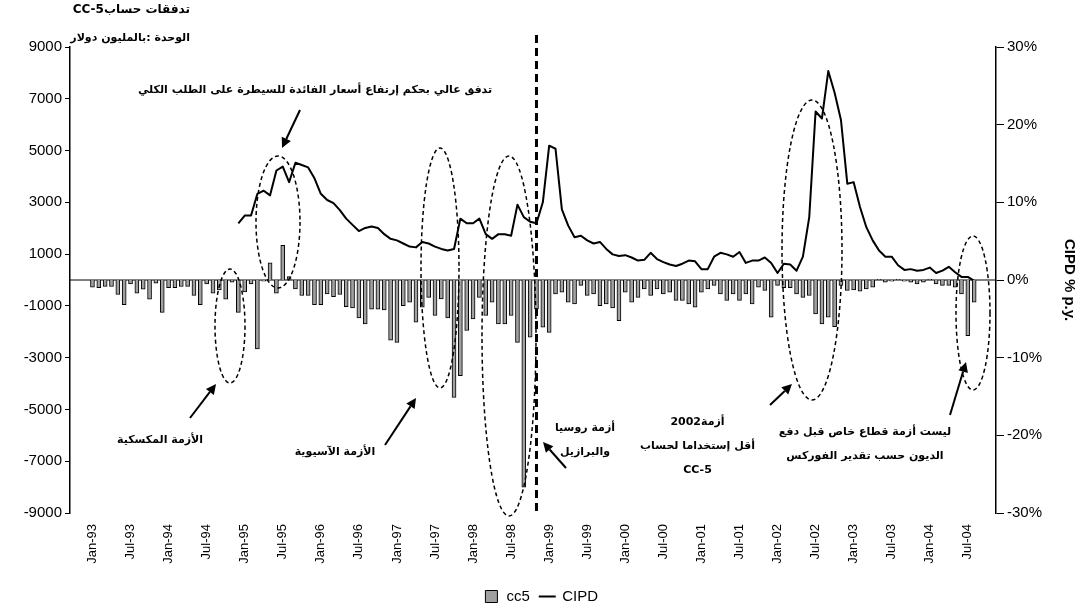  What do you see at coordinates (967, 542) in the screenshot?
I see `x-tick-label: Jul-04` at bounding box center [967, 542].